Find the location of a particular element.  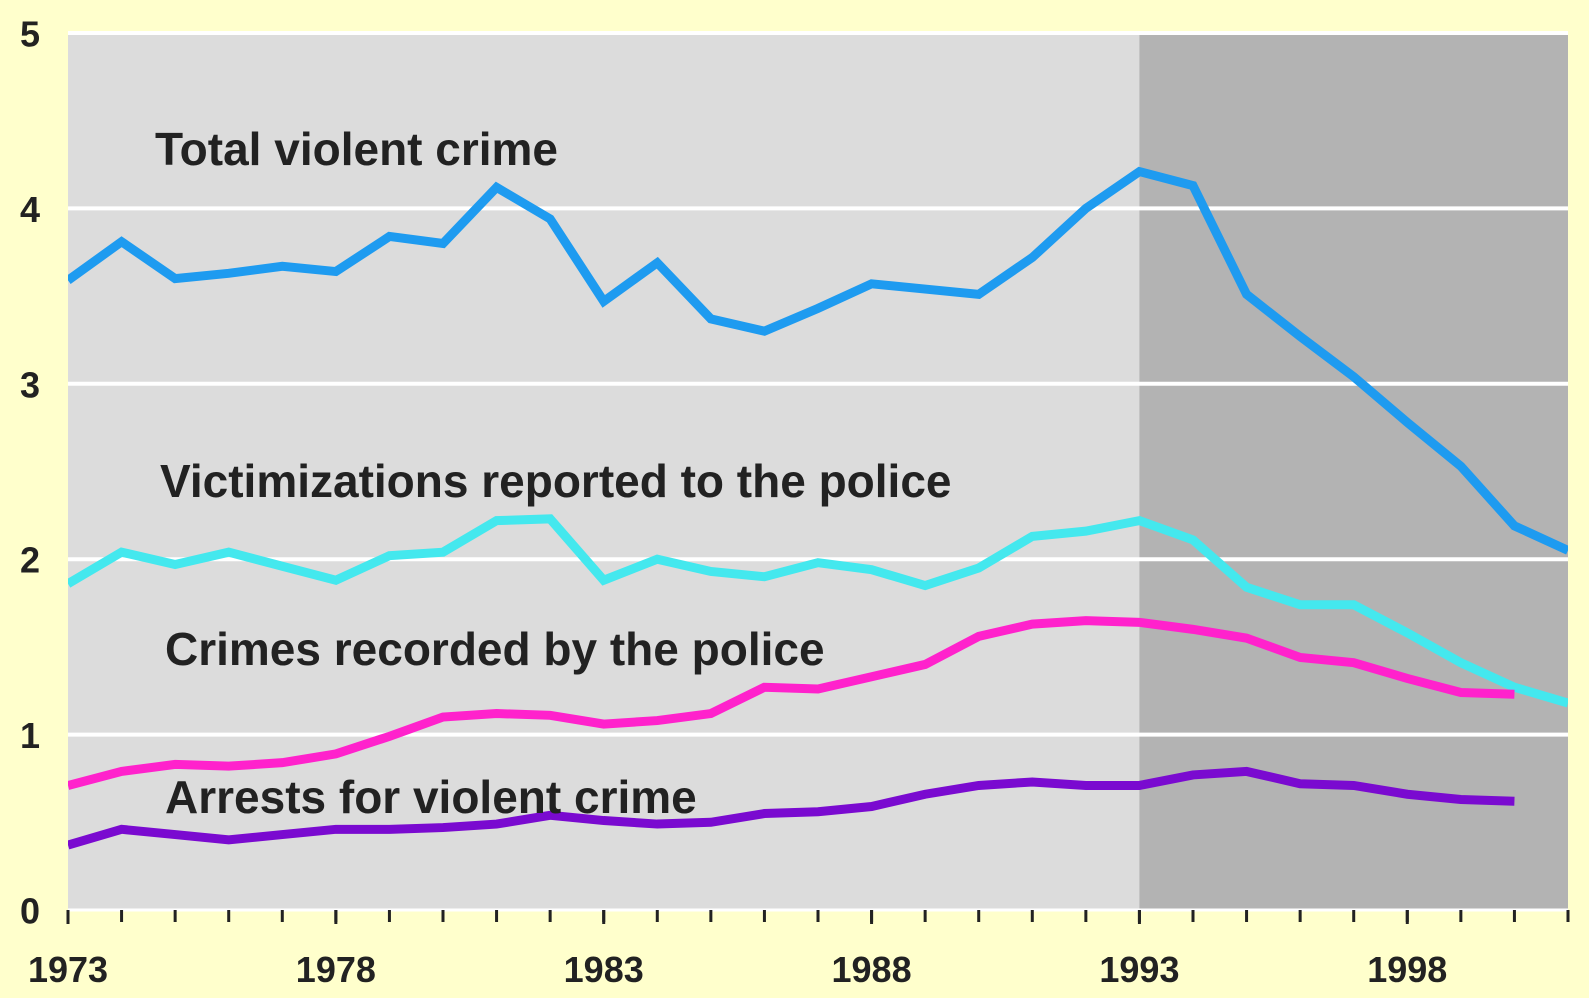

series-label: Total violent crime is located at coordinates (356, 149).